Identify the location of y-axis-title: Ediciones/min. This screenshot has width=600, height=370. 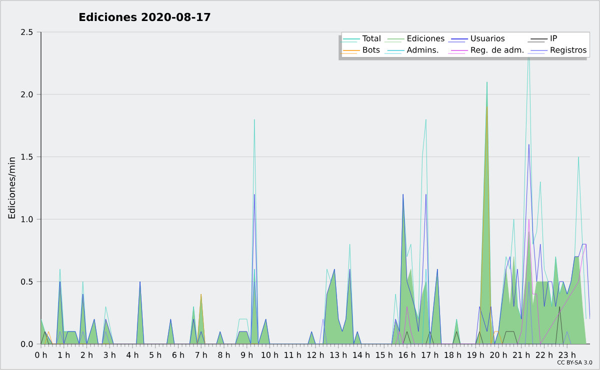
(12, 187).